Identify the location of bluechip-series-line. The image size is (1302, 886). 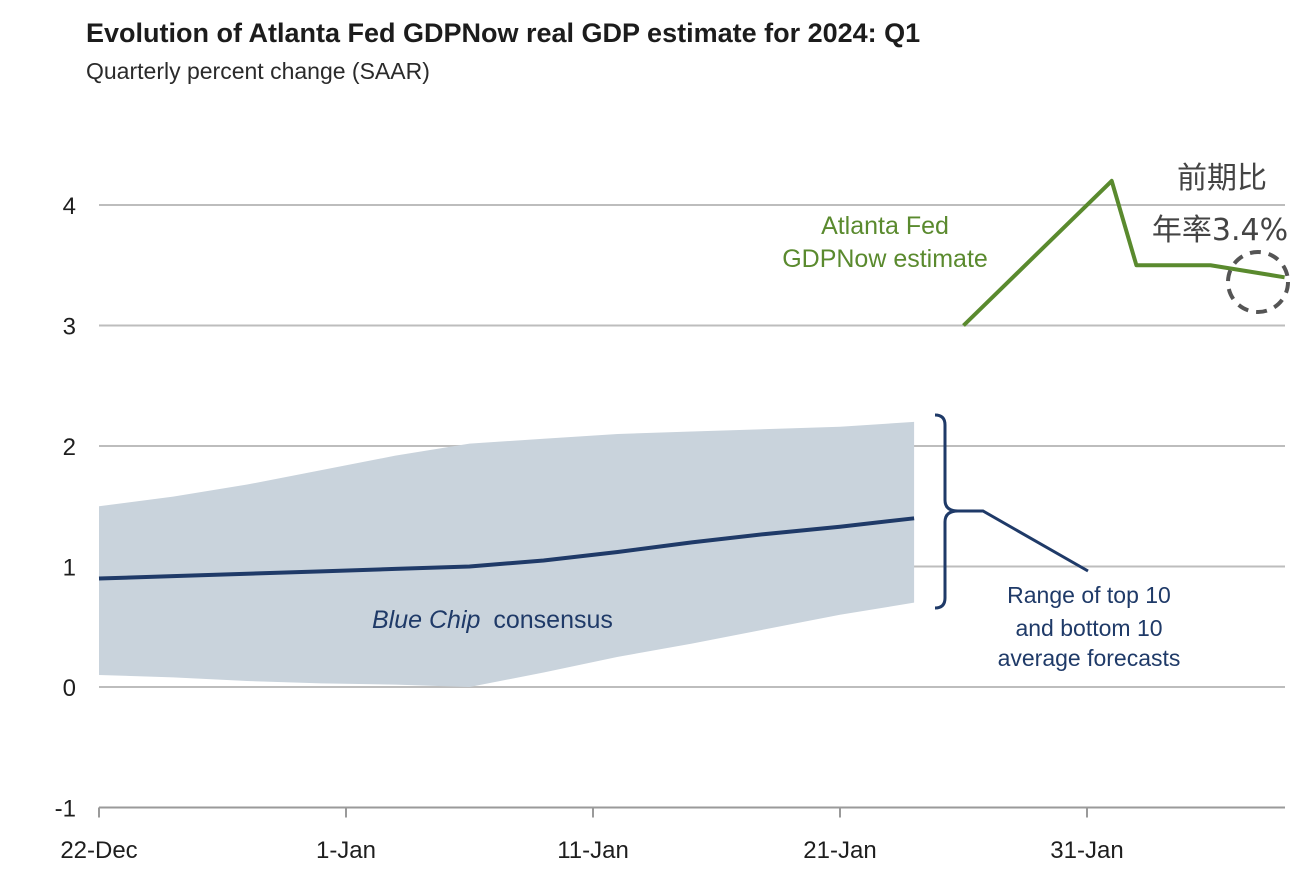
(506, 548).